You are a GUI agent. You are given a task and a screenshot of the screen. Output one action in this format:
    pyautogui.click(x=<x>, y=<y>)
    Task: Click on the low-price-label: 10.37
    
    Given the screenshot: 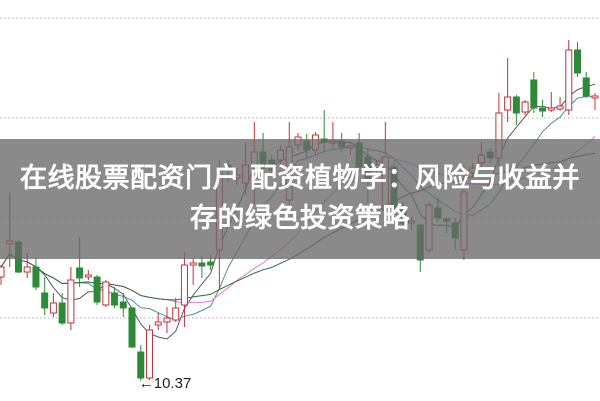 What is the action you would take?
    pyautogui.click(x=172, y=383)
    